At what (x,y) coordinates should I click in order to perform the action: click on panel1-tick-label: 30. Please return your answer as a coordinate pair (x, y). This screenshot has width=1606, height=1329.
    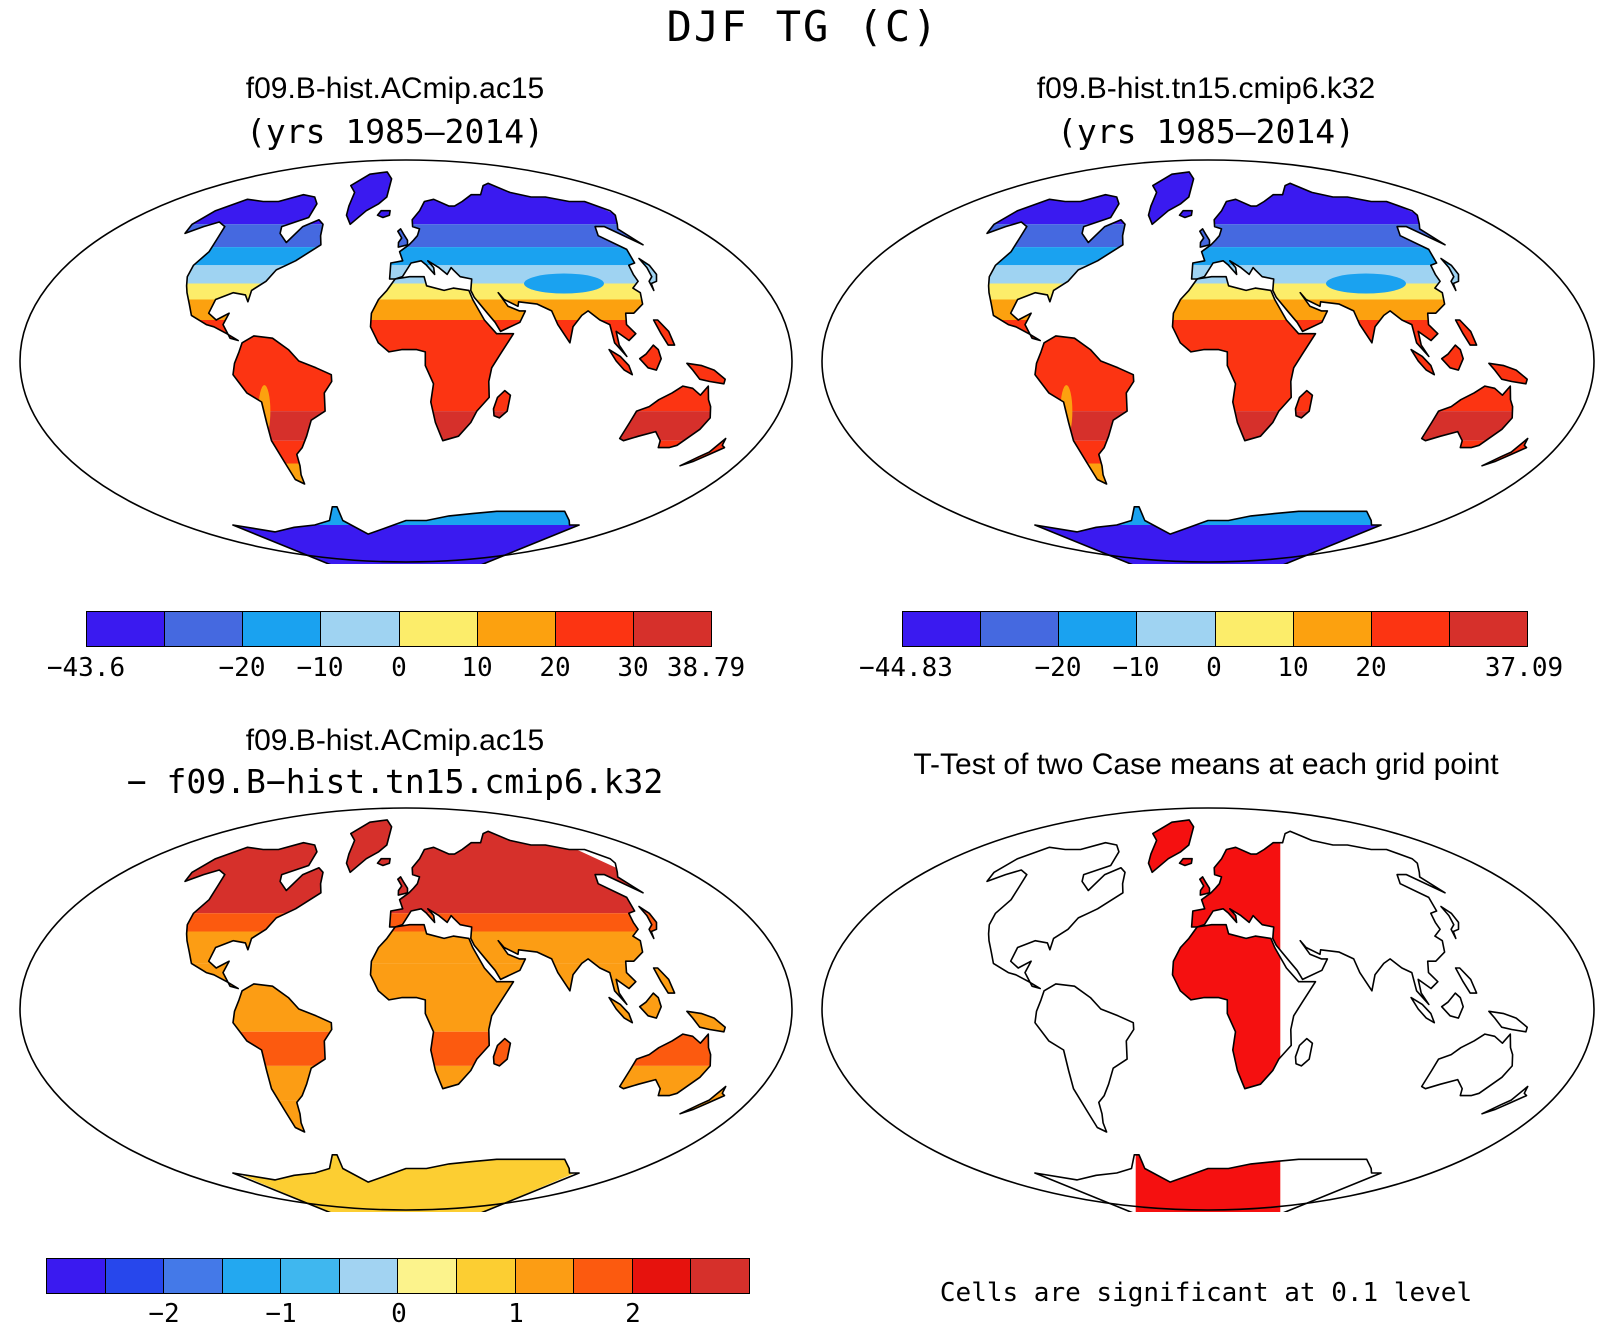
    Looking at the image, I should click on (633, 668).